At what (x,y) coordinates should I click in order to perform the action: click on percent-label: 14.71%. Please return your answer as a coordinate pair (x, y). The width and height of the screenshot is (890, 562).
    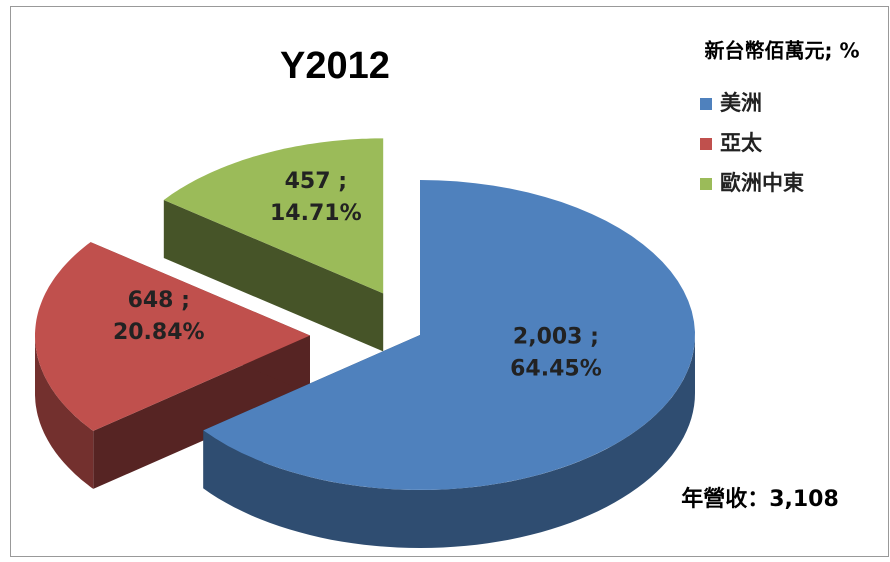
    Looking at the image, I should click on (316, 213).